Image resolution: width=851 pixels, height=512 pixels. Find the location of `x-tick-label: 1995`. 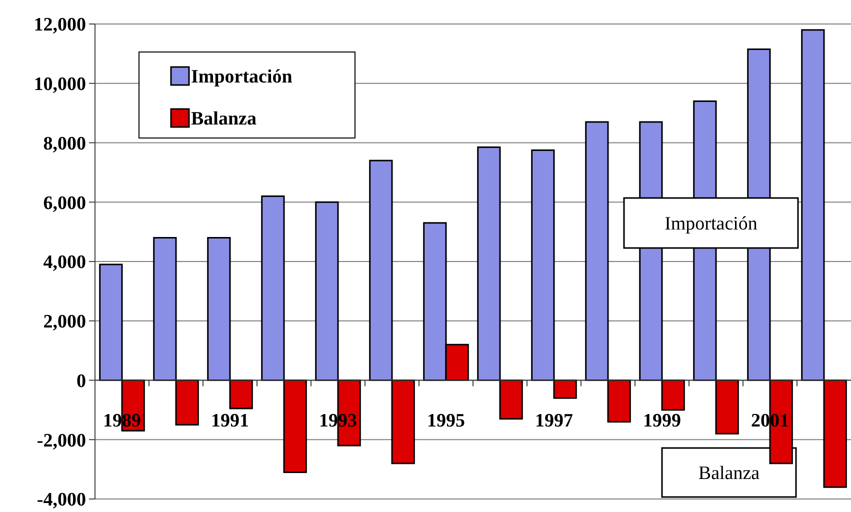

x-tick-label: 1995 is located at coordinates (446, 421).